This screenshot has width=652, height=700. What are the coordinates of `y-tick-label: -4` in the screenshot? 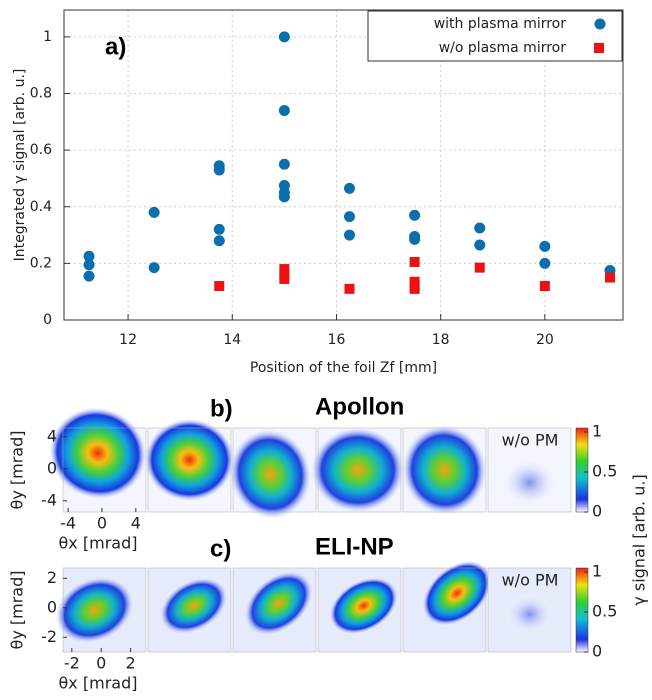 It's located at (49, 499).